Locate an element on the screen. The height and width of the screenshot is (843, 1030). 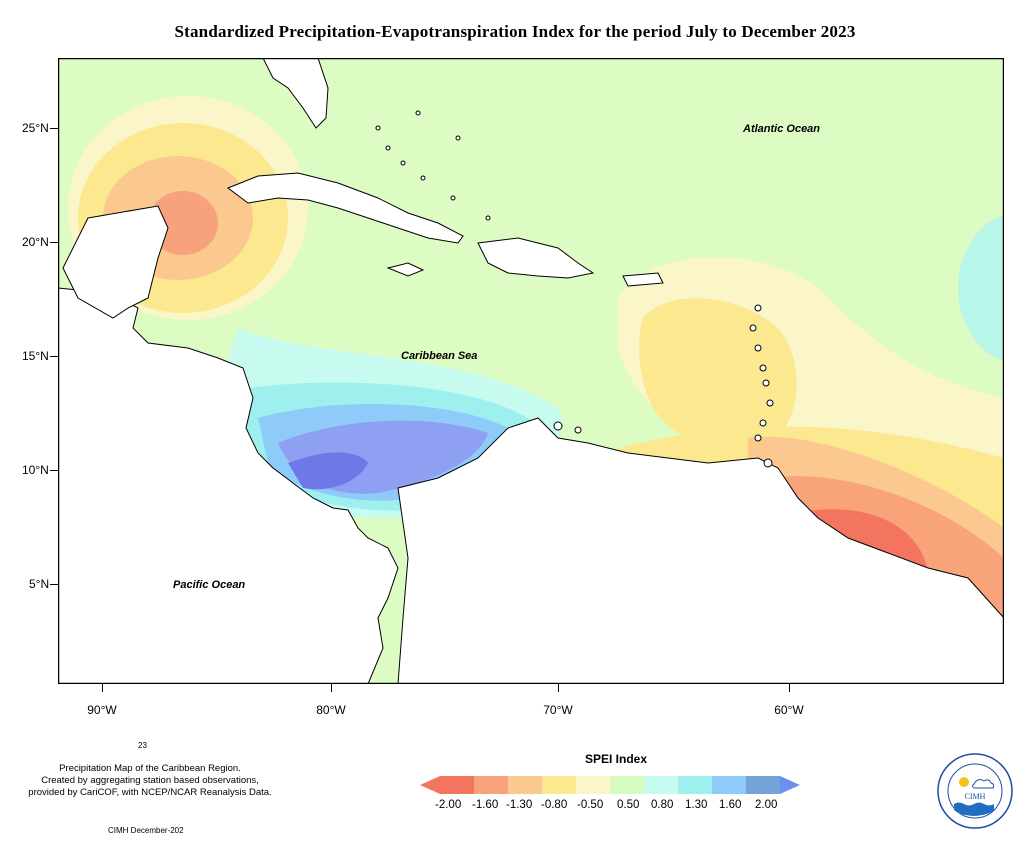
legend-value: -2.00 is located at coordinates (448, 805).